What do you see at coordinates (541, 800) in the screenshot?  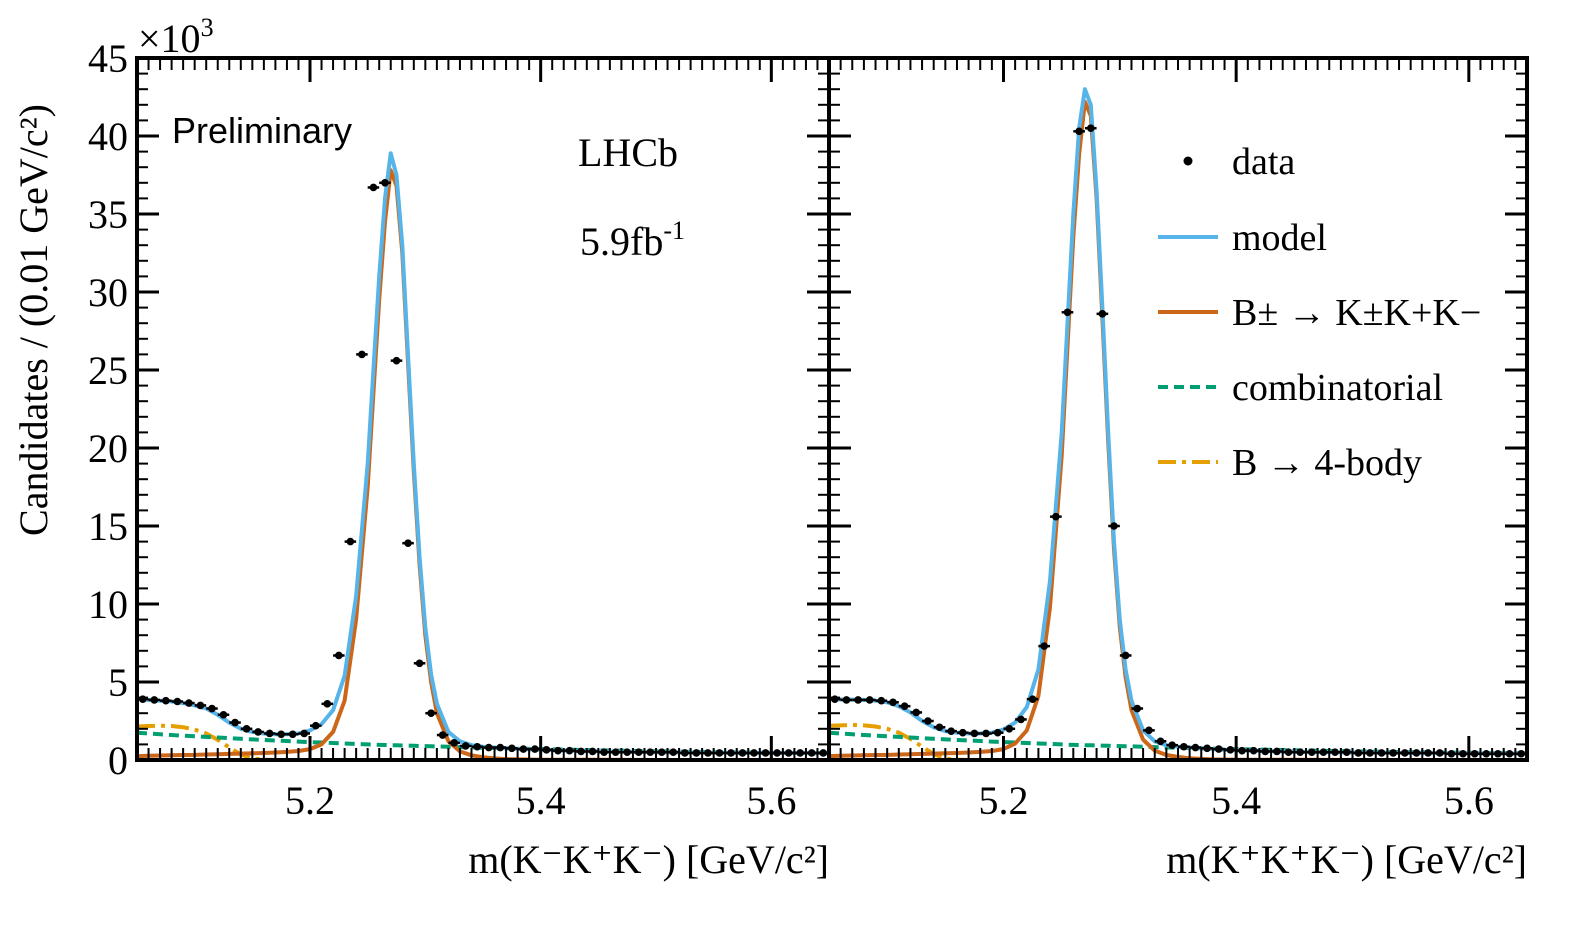 I see `x-tick-label: 5.4` at bounding box center [541, 800].